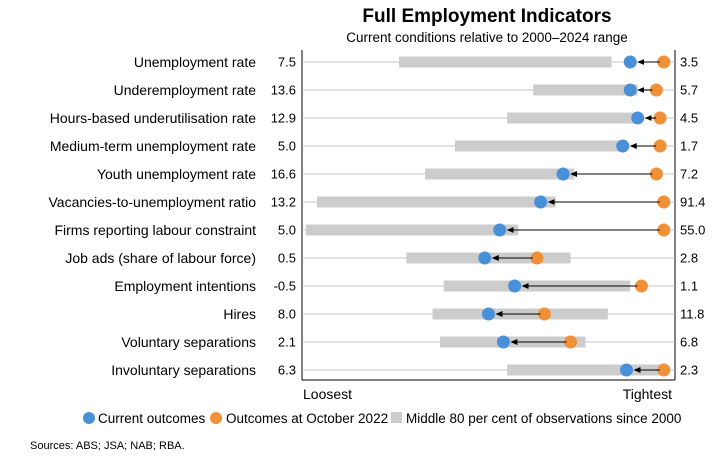 This screenshot has width=715, height=460. I want to click on tightest-value: 11.8, so click(692, 314).